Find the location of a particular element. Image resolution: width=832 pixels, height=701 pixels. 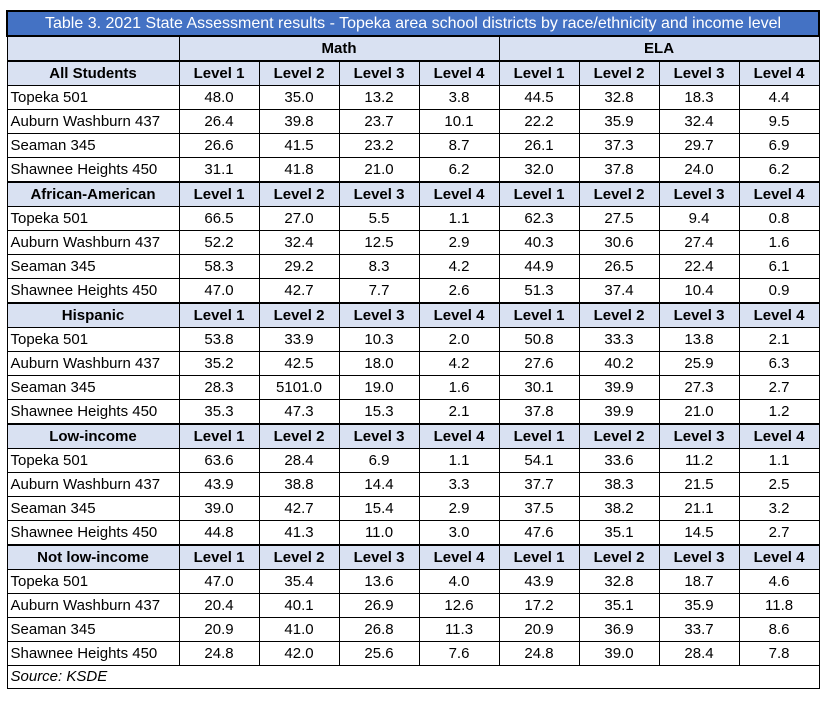

value-cell: 18.3 is located at coordinates (699, 97).